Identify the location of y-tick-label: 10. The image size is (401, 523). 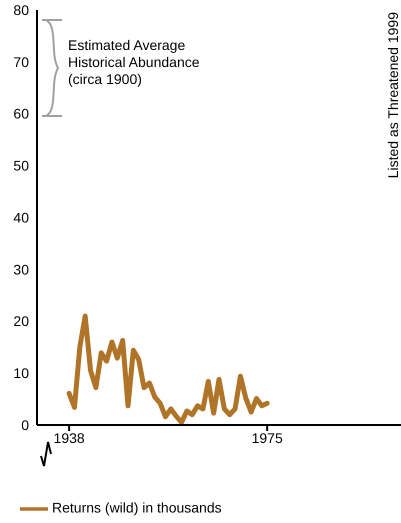
(21, 373).